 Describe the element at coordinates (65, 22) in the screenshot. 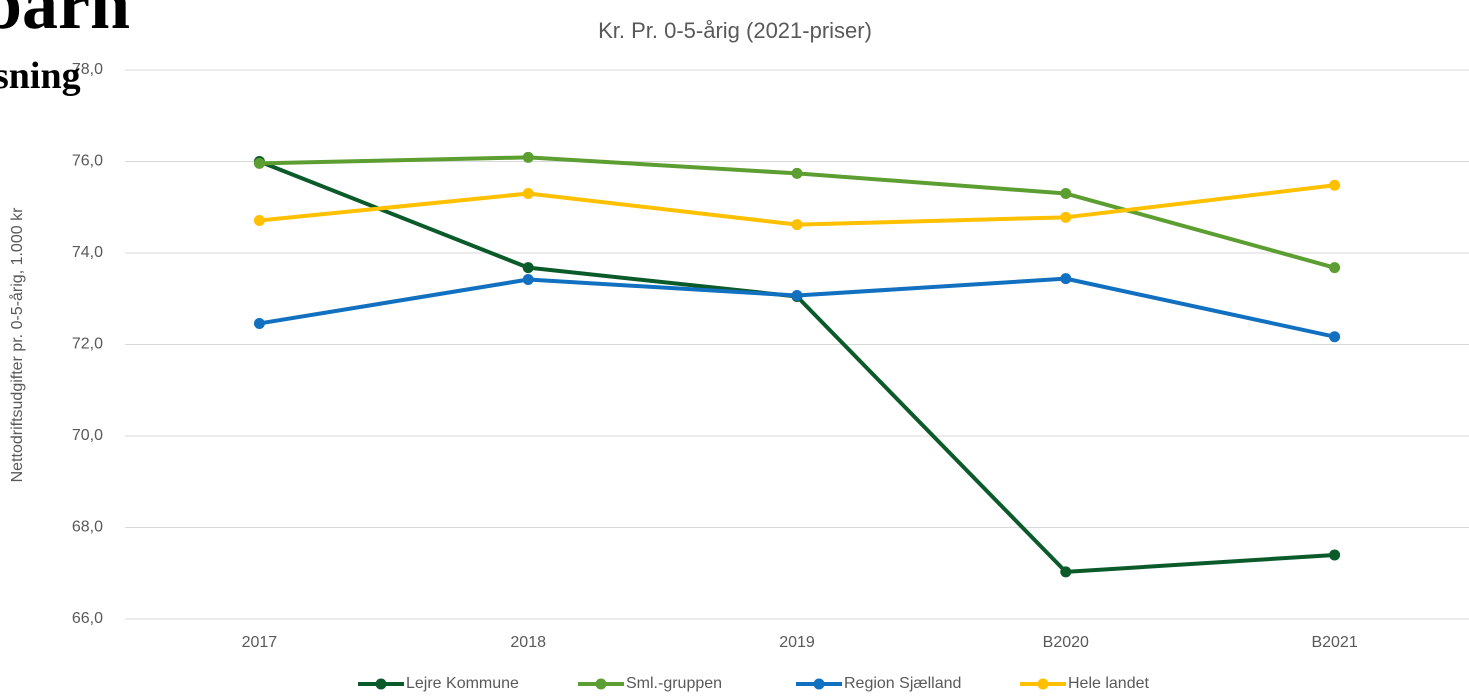

I see `background-text: barn` at that location.